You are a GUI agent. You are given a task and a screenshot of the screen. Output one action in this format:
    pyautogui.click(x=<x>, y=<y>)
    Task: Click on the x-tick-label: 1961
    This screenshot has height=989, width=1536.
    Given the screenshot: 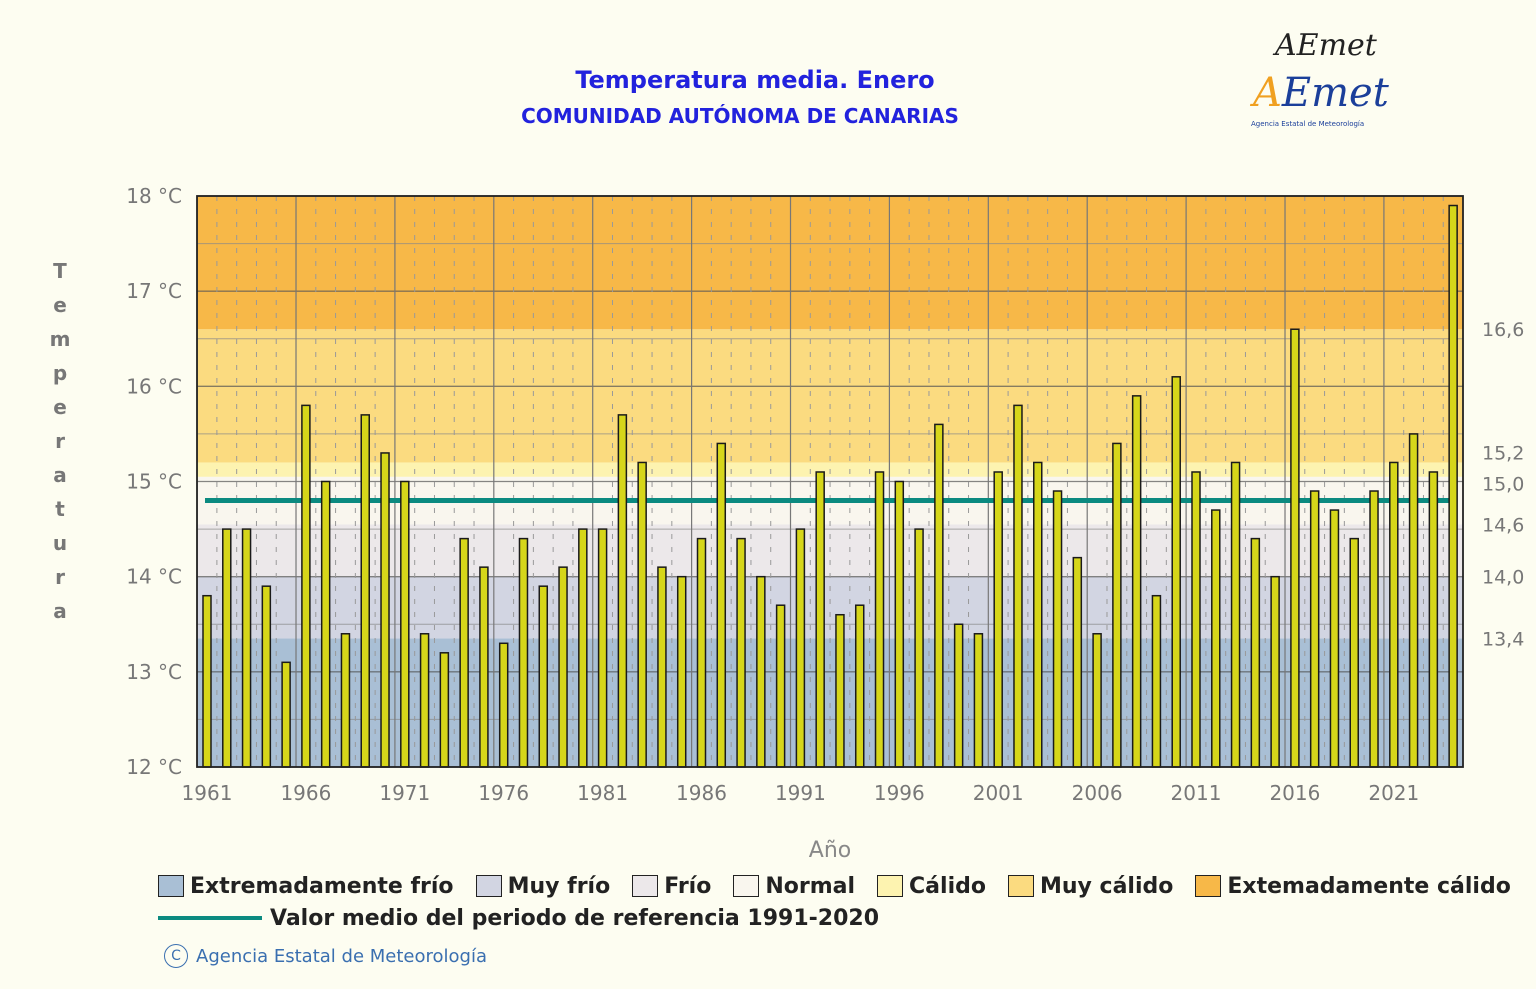 What is the action you would take?
    pyautogui.click(x=207, y=793)
    